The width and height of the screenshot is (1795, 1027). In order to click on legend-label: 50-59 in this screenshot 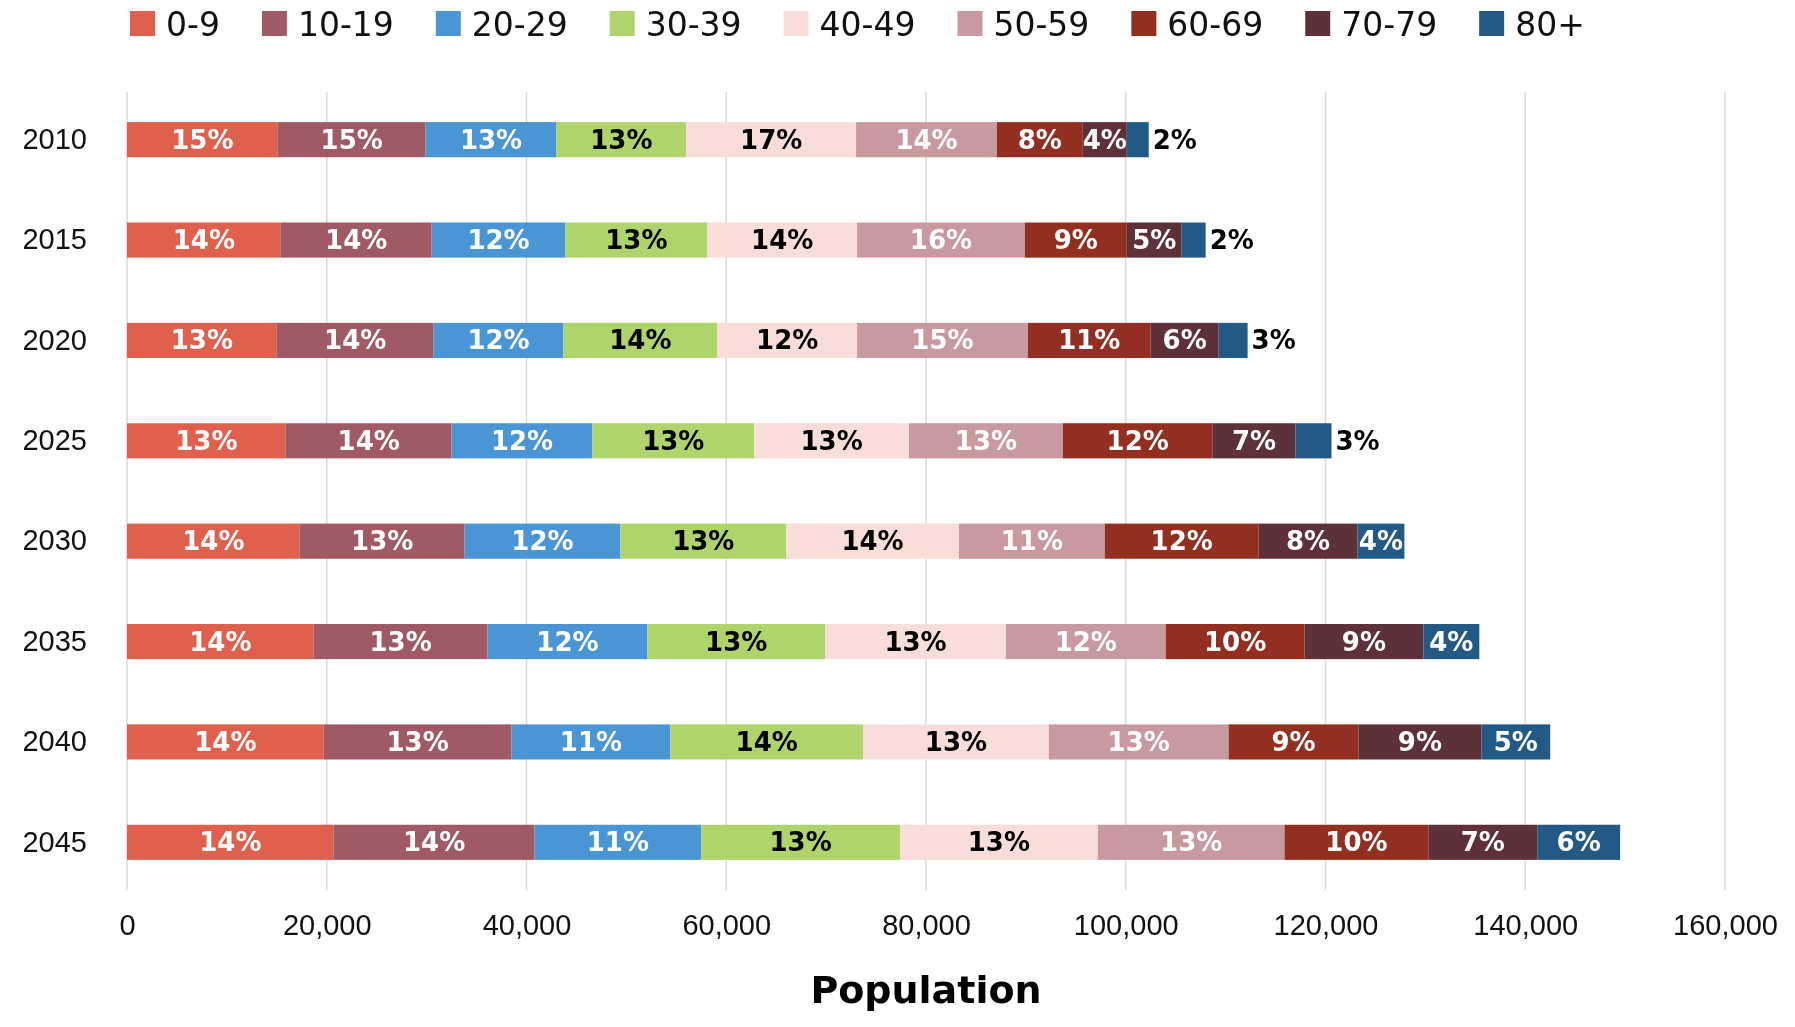, I will do `click(1041, 24)`.